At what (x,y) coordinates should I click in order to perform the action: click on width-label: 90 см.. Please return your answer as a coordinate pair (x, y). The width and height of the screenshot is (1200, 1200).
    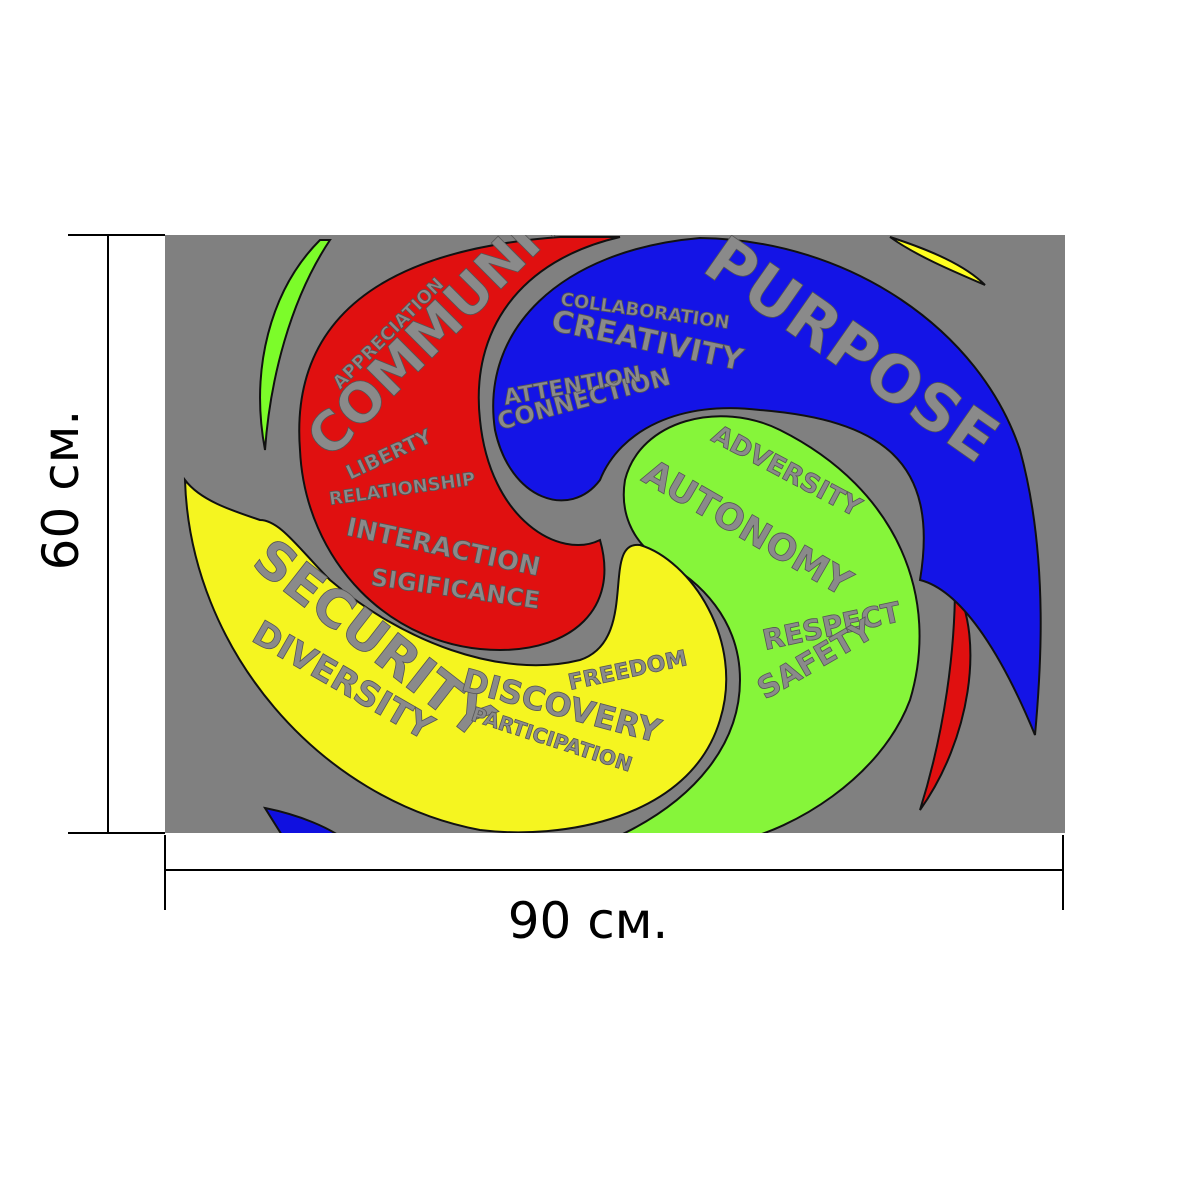
    Looking at the image, I should click on (588, 921).